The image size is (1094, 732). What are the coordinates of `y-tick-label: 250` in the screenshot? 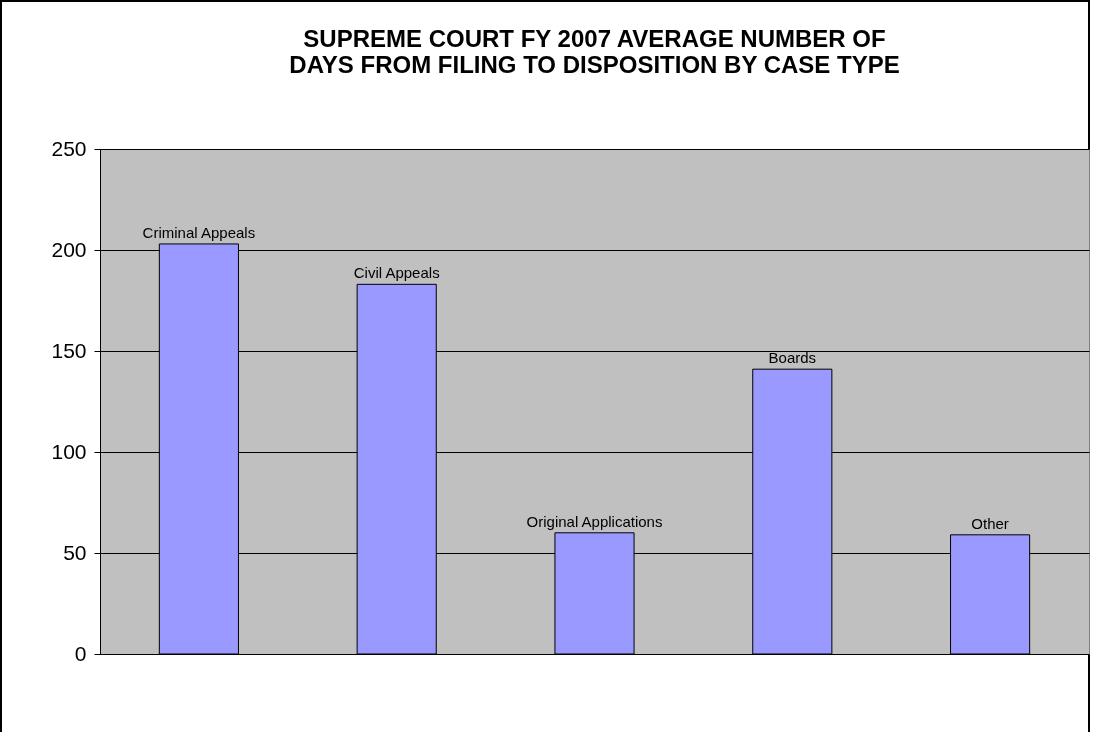 It's located at (69, 148).